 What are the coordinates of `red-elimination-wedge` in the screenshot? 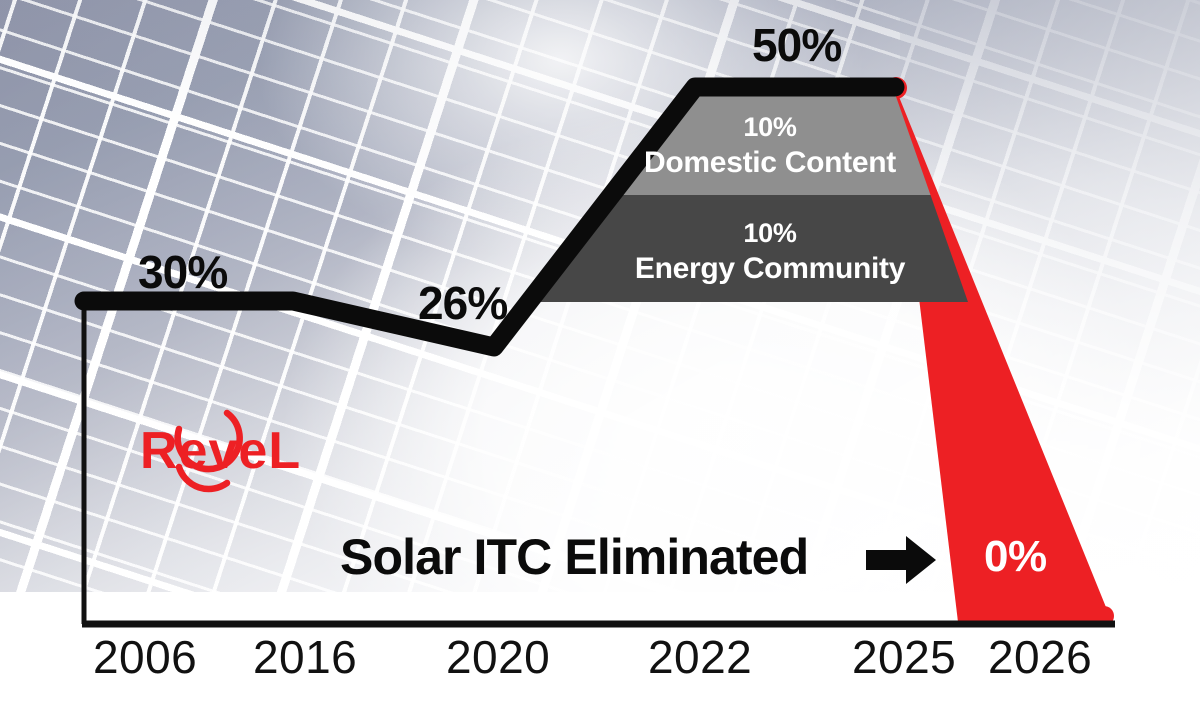 It's located at (1002, 352).